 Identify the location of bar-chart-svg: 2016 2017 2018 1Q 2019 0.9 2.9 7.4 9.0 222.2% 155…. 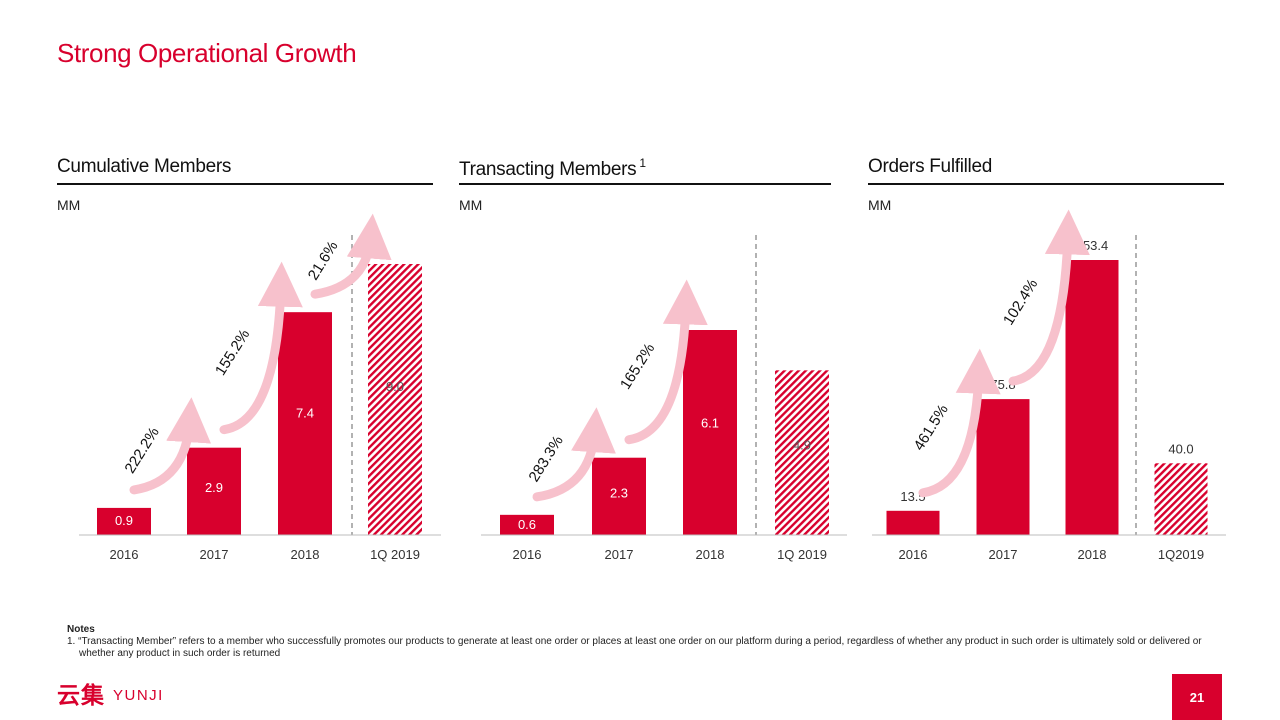
(260, 387).